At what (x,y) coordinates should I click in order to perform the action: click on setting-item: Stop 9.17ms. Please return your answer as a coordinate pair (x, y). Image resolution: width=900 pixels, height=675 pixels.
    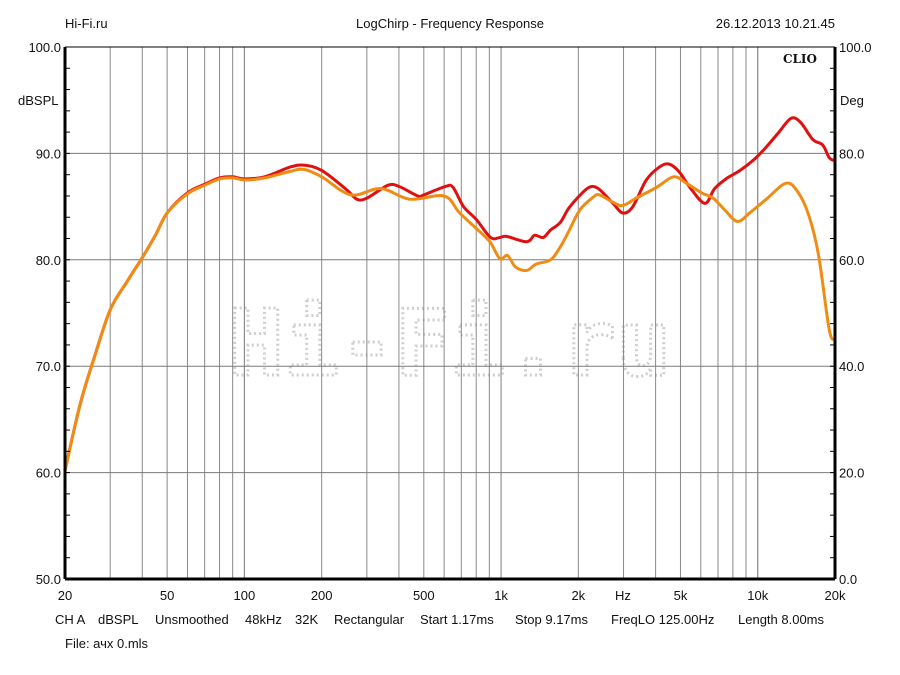
    Looking at the image, I should click on (551, 619).